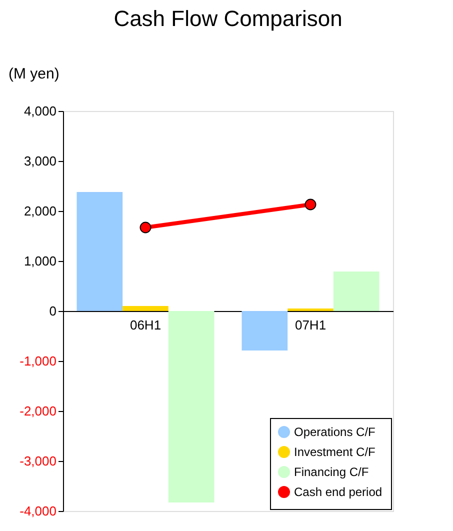 The height and width of the screenshot is (531, 453). Describe the element at coordinates (338, 492) in the screenshot. I see `legend-label: Cash end period` at that location.